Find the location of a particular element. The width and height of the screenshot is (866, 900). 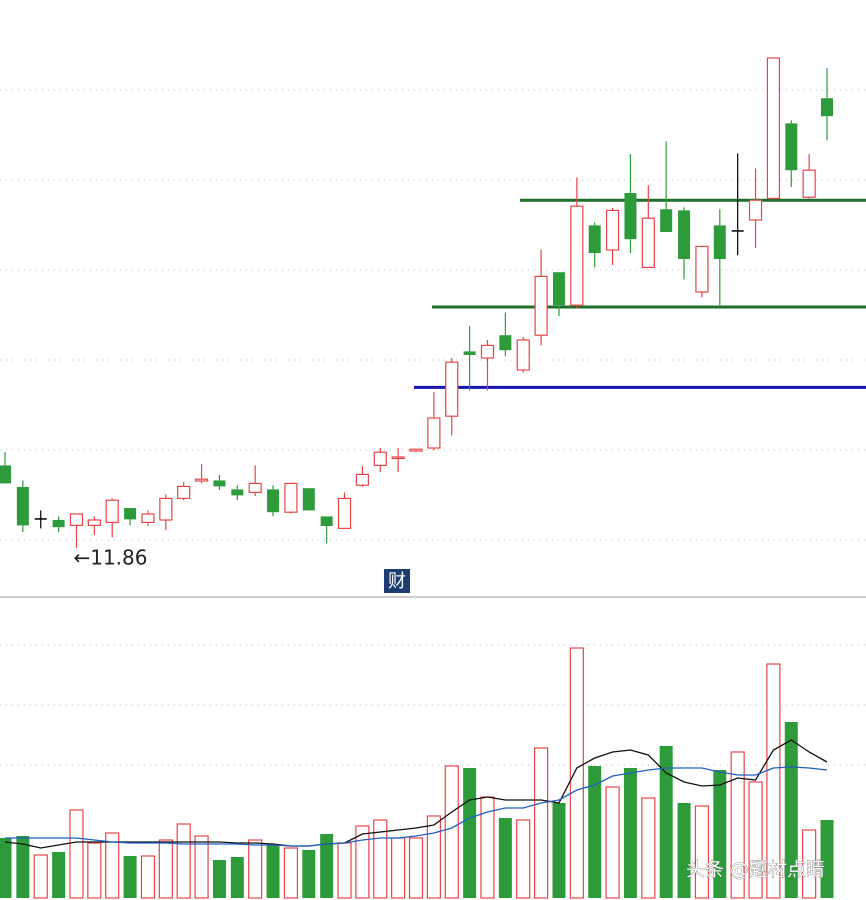

badge-box is located at coordinates (397, 581).